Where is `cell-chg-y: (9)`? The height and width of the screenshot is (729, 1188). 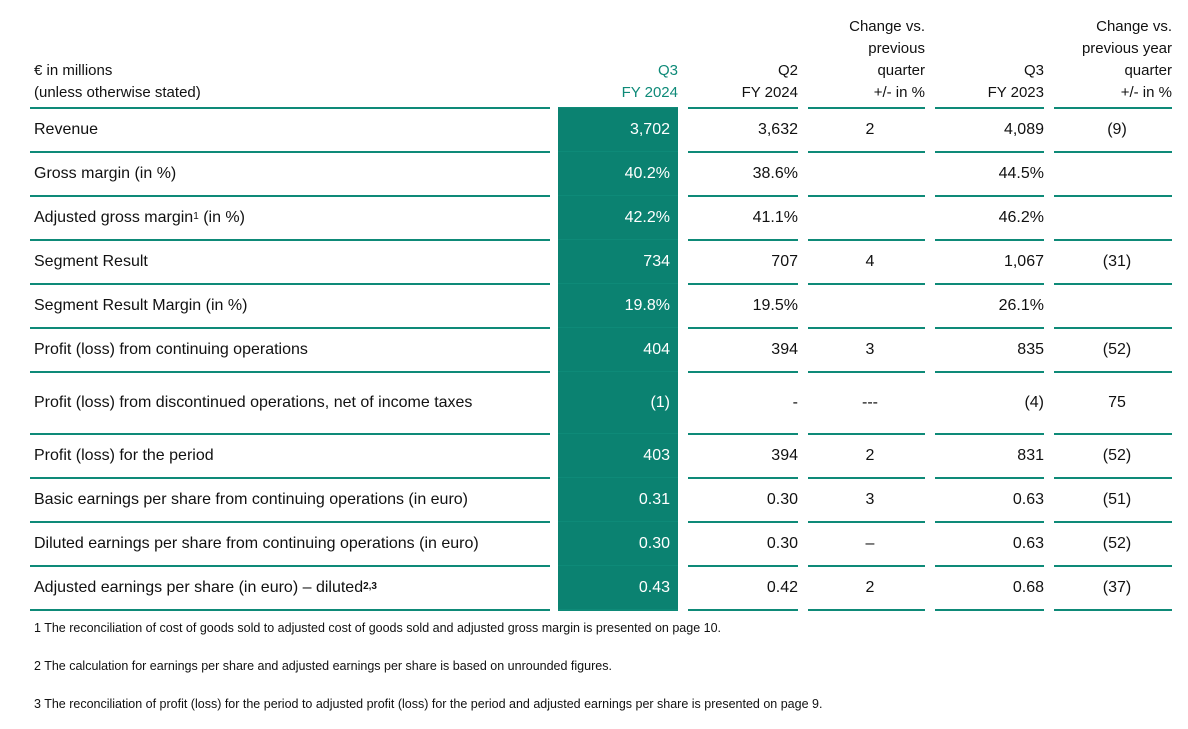
cell-chg-y: (9) is located at coordinates (1117, 129).